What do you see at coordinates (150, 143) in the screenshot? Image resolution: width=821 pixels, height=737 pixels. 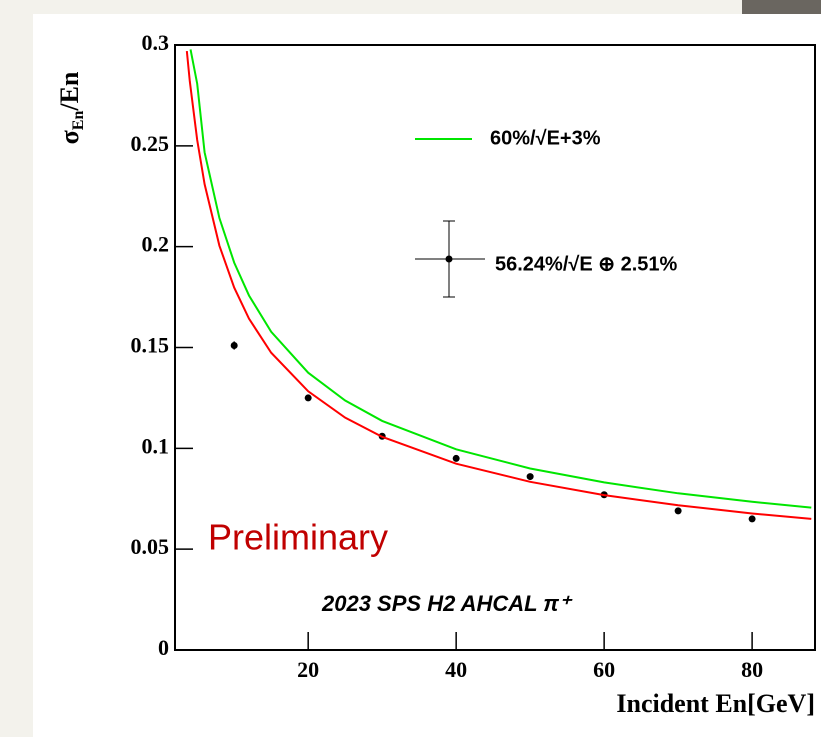 I see `y-tick-label: 0.25` at bounding box center [150, 143].